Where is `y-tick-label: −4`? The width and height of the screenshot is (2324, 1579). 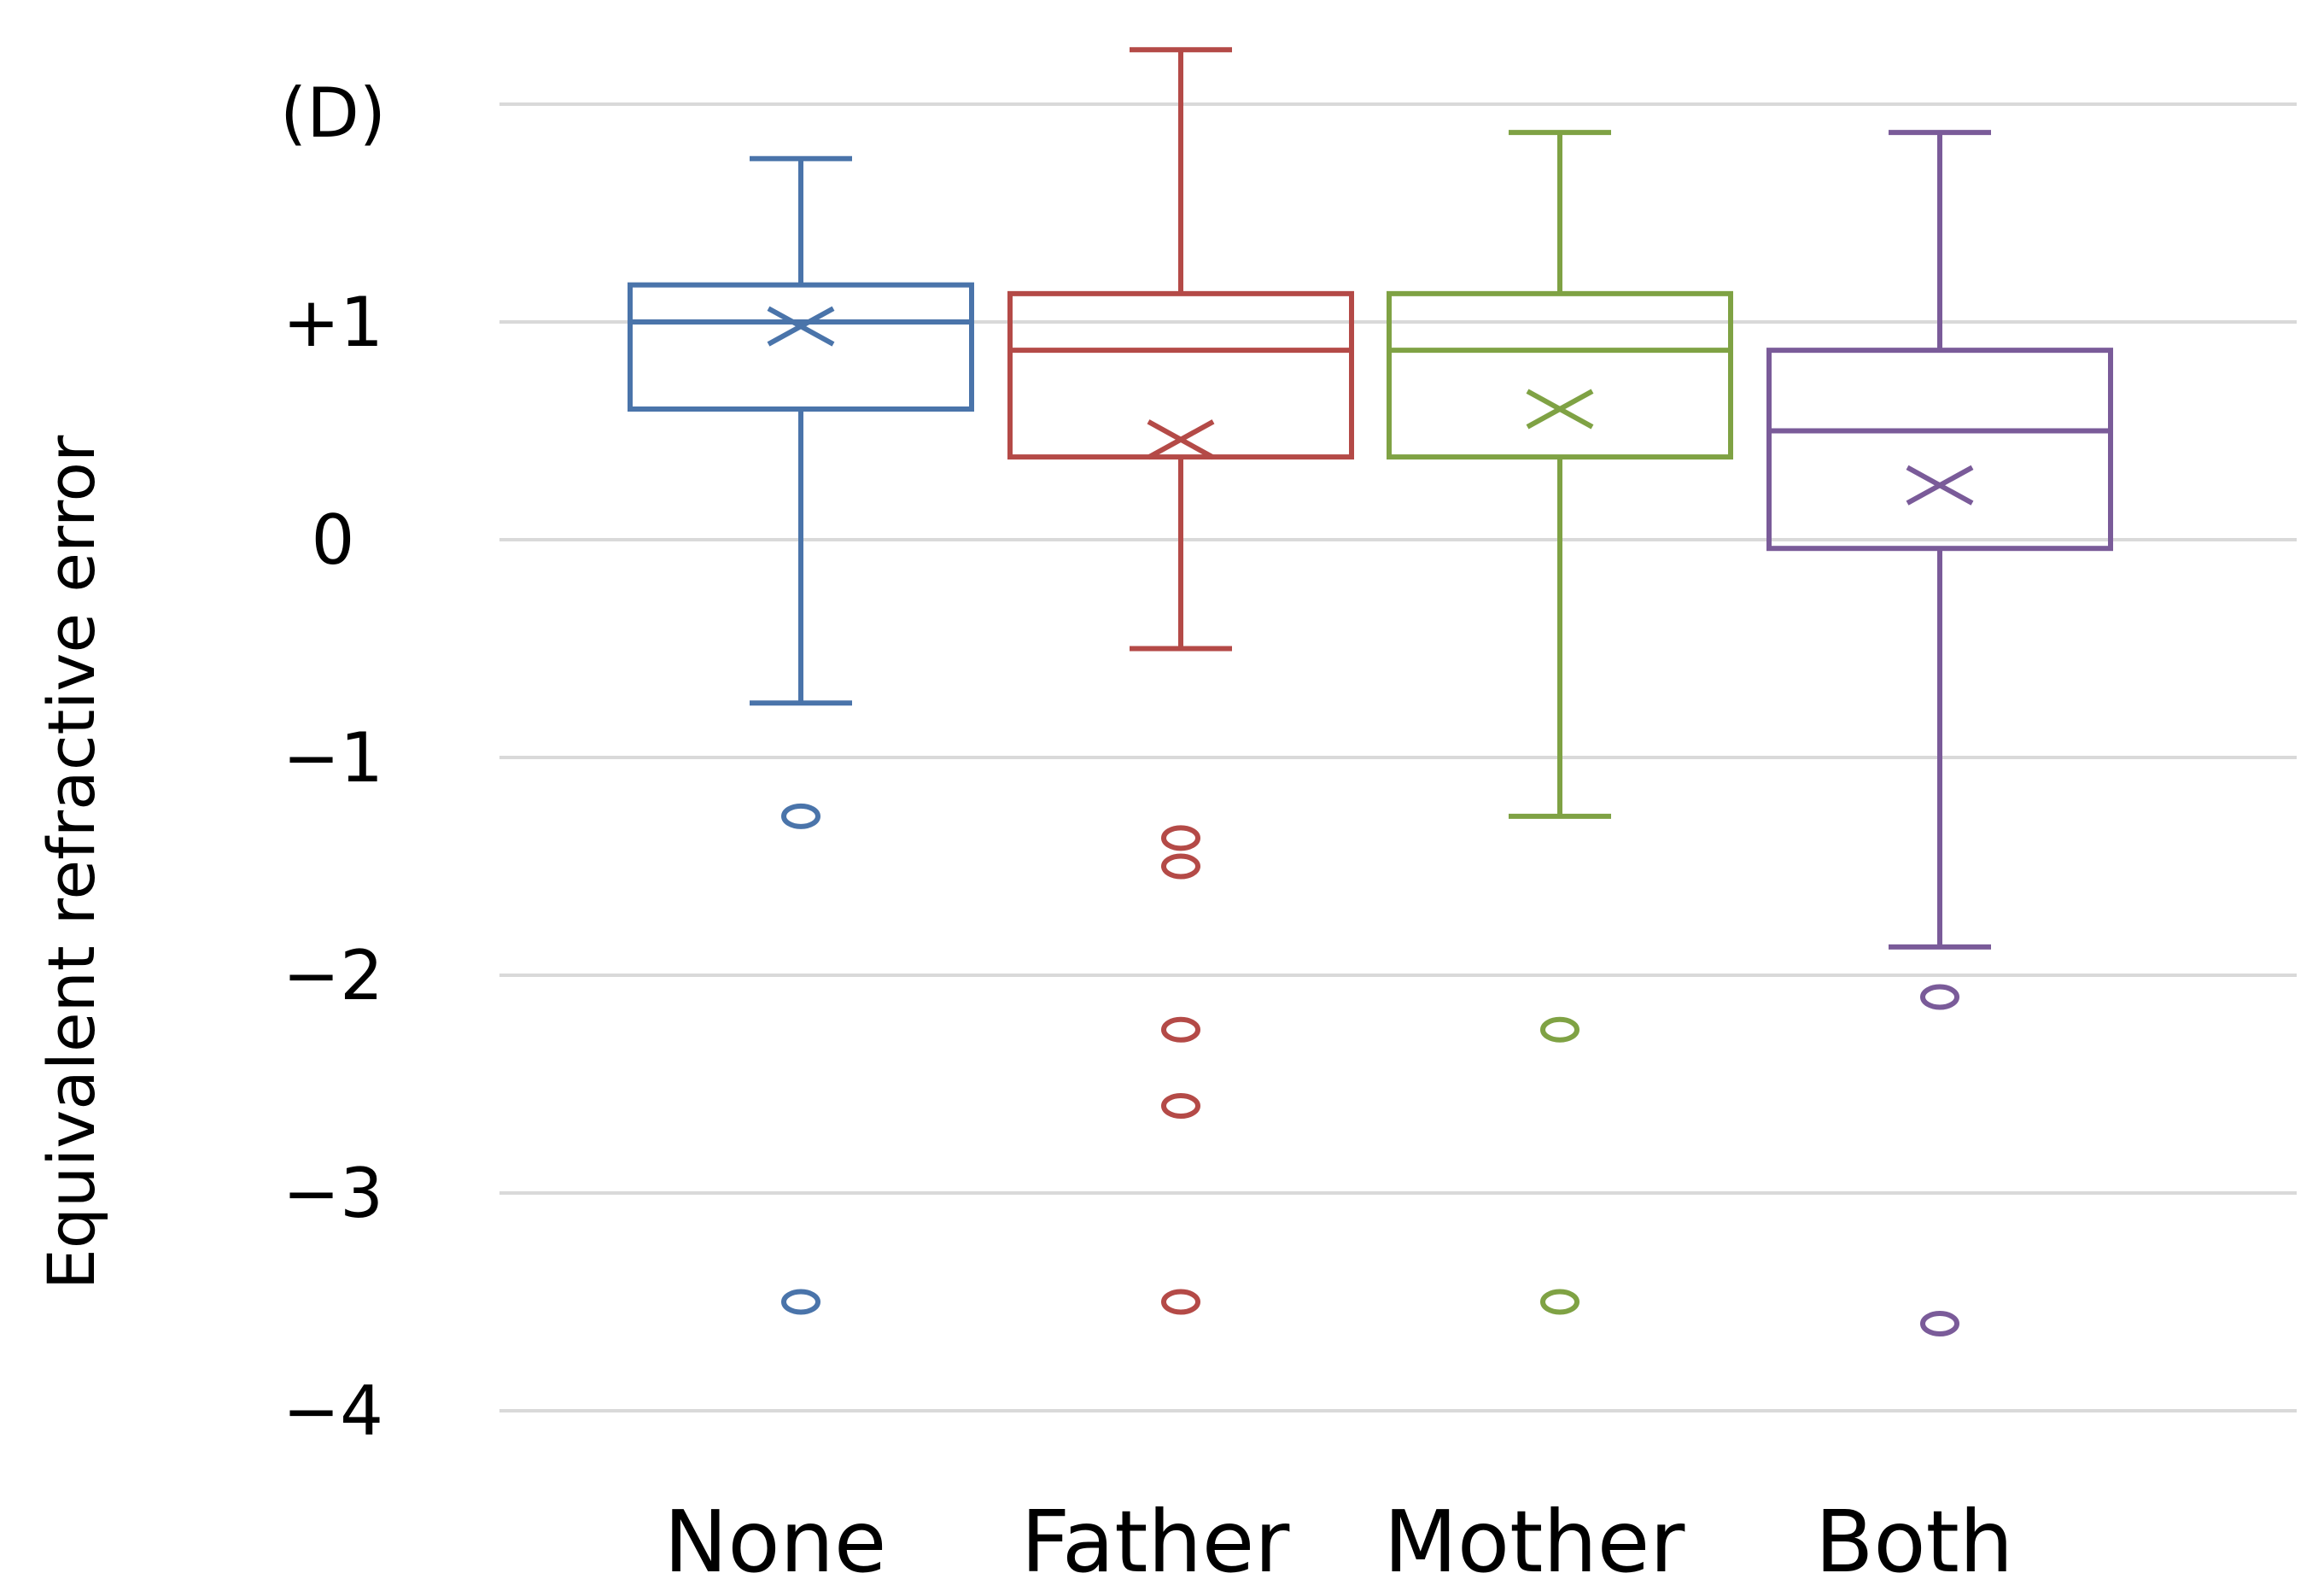 y-tick-label: −4 is located at coordinates (333, 1411).